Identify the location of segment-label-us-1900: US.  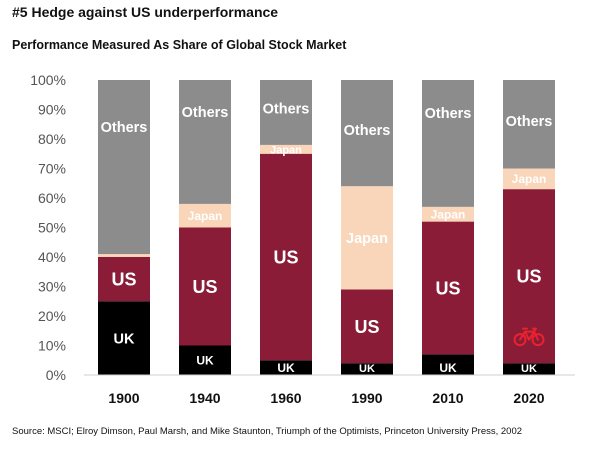
(123, 280).